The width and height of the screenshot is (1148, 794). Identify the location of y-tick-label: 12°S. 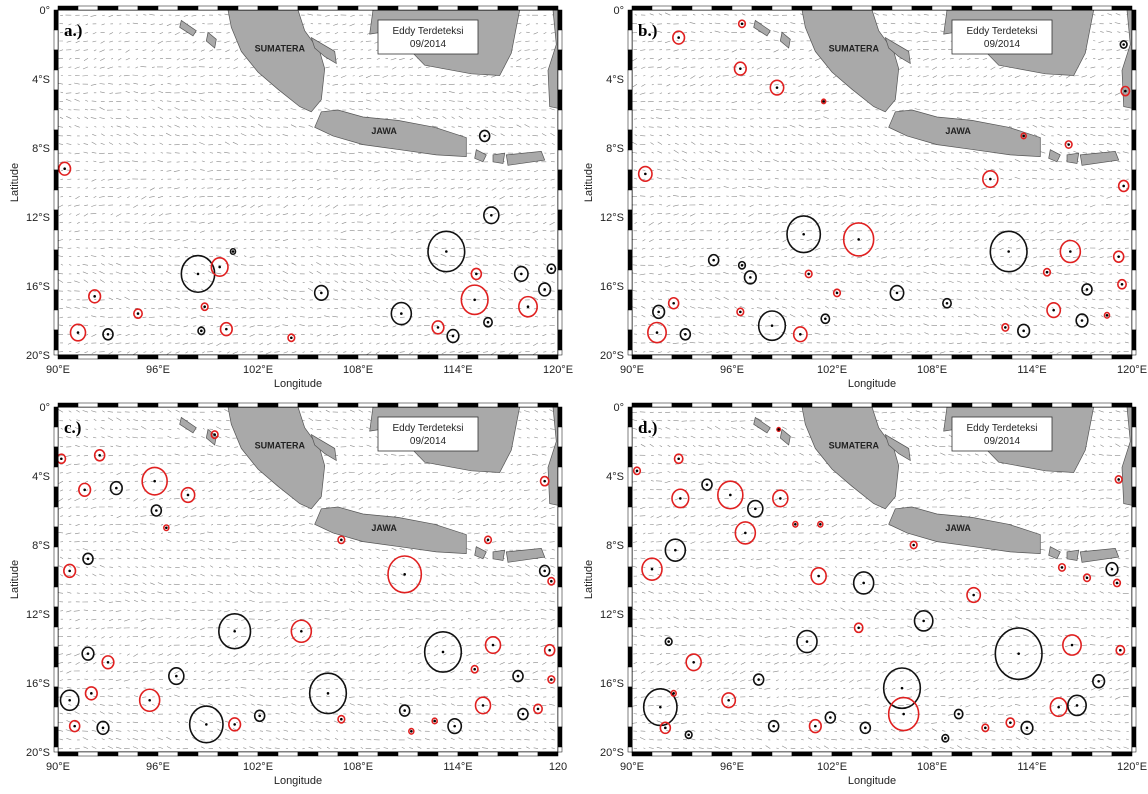
(38, 615).